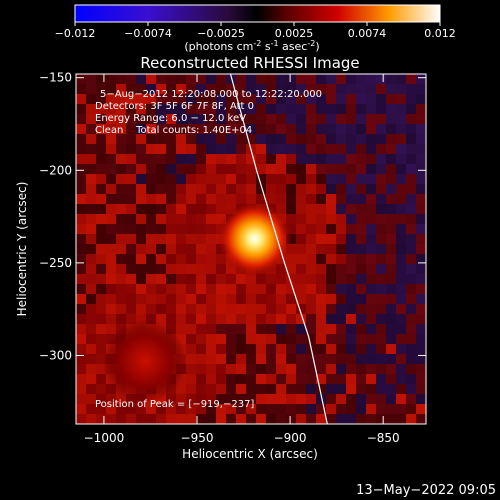  Describe the element at coordinates (170, 118) in the screenshot. I see `annotation-energy-range: Energy Range: 6.0 − 12.0 keV` at that location.